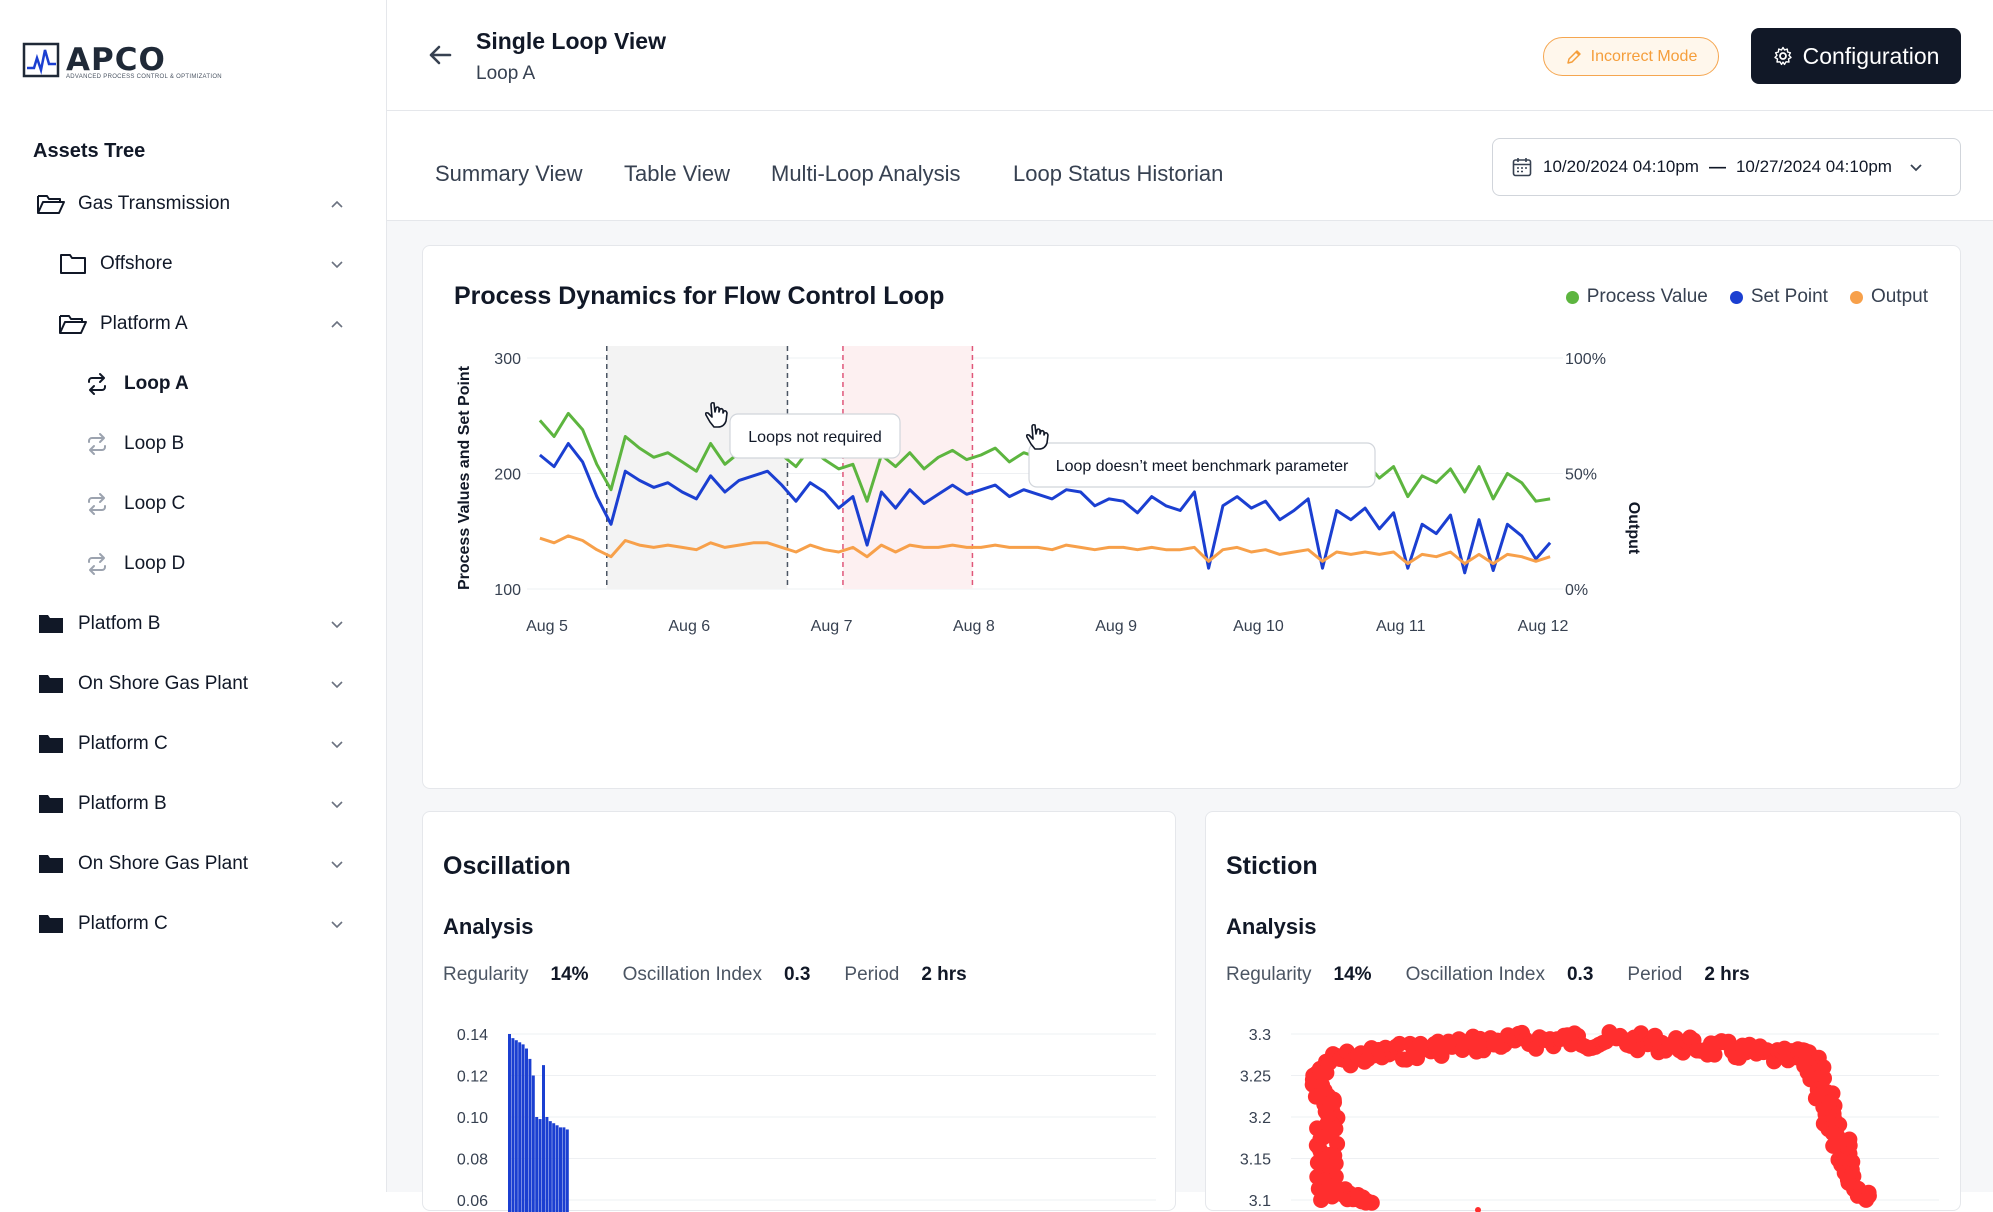 This screenshot has height=1212, width=1993. Describe the element at coordinates (507, 359) in the screenshot. I see `y-tick-label: 300` at that location.